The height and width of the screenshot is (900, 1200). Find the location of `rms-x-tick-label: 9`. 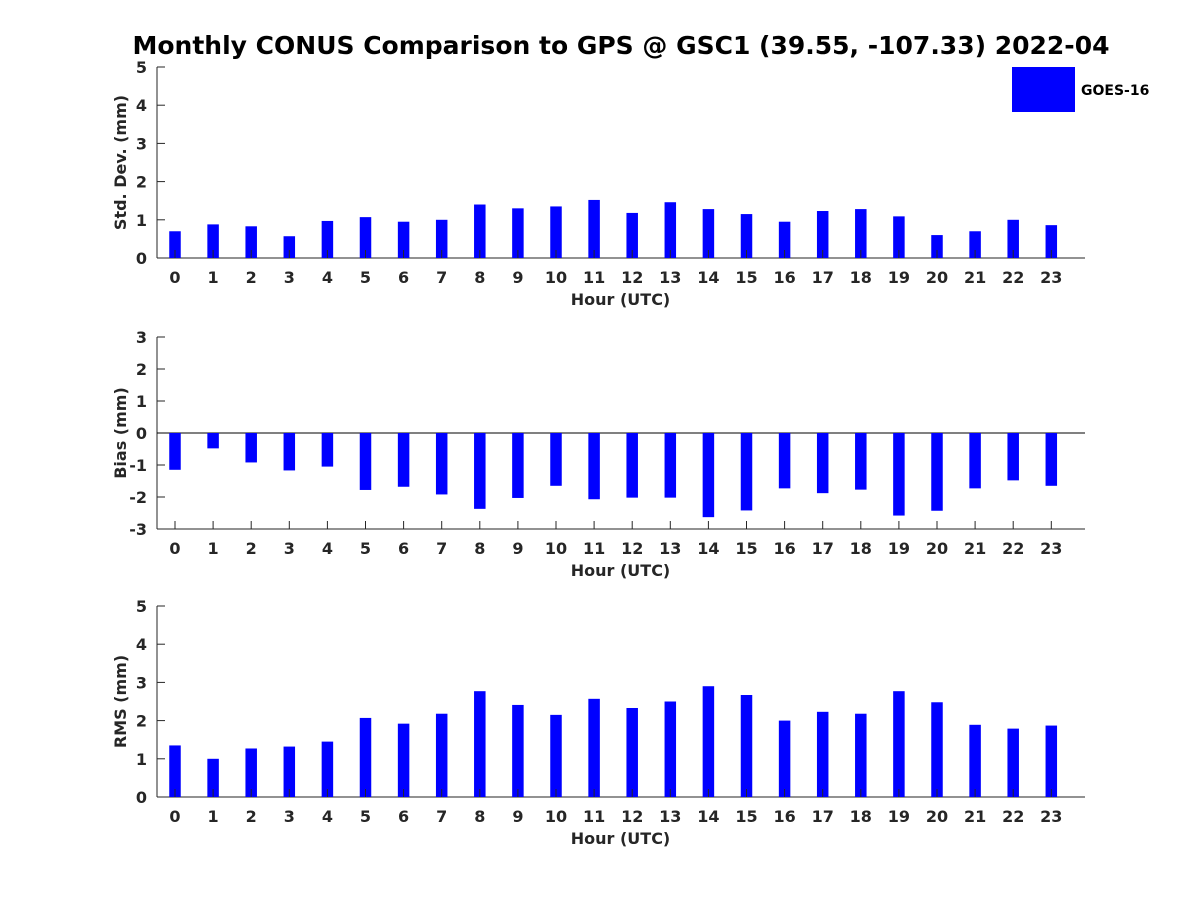

rms-x-tick-label: 9 is located at coordinates (517, 816).